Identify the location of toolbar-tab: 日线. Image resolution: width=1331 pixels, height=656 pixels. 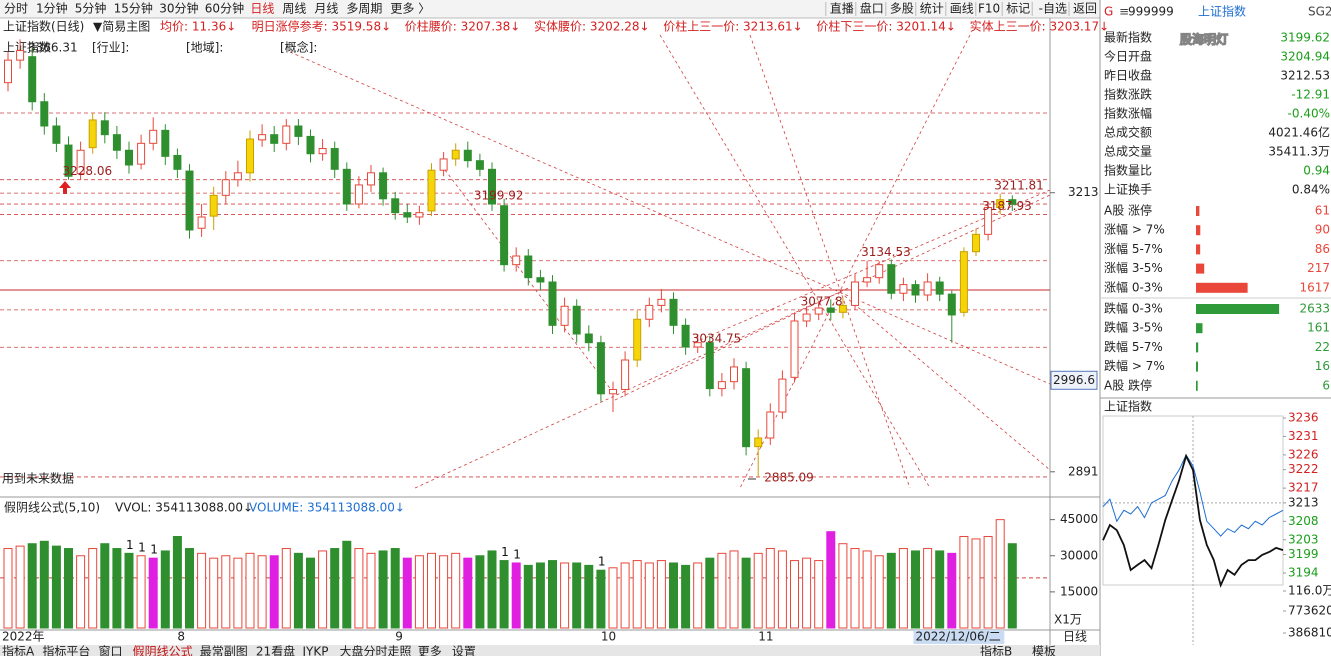
(262, 9).